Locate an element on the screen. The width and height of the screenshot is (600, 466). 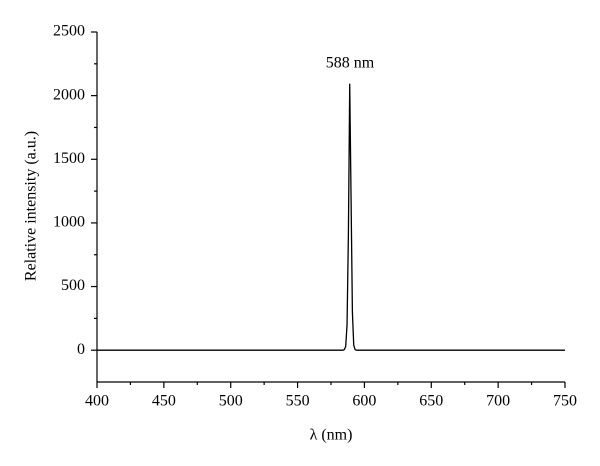
y-tick-label: 2500 is located at coordinates (69, 31).